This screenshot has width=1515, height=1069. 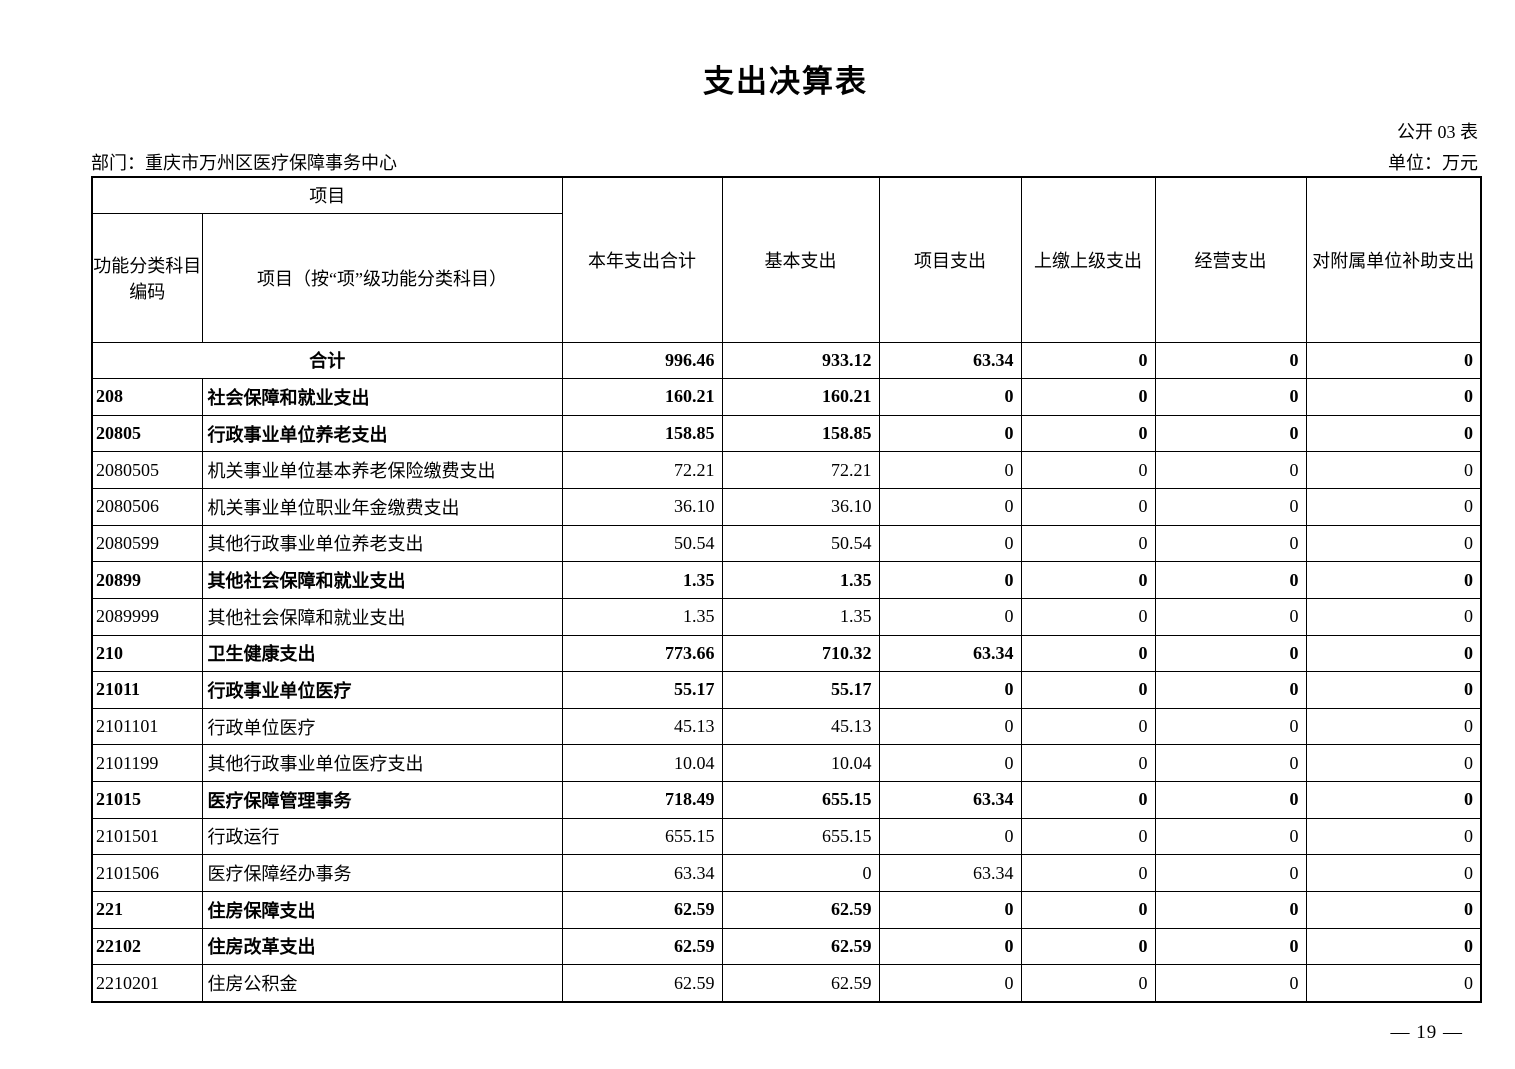 I want to click on code-cell: 20899, so click(x=147, y=580).